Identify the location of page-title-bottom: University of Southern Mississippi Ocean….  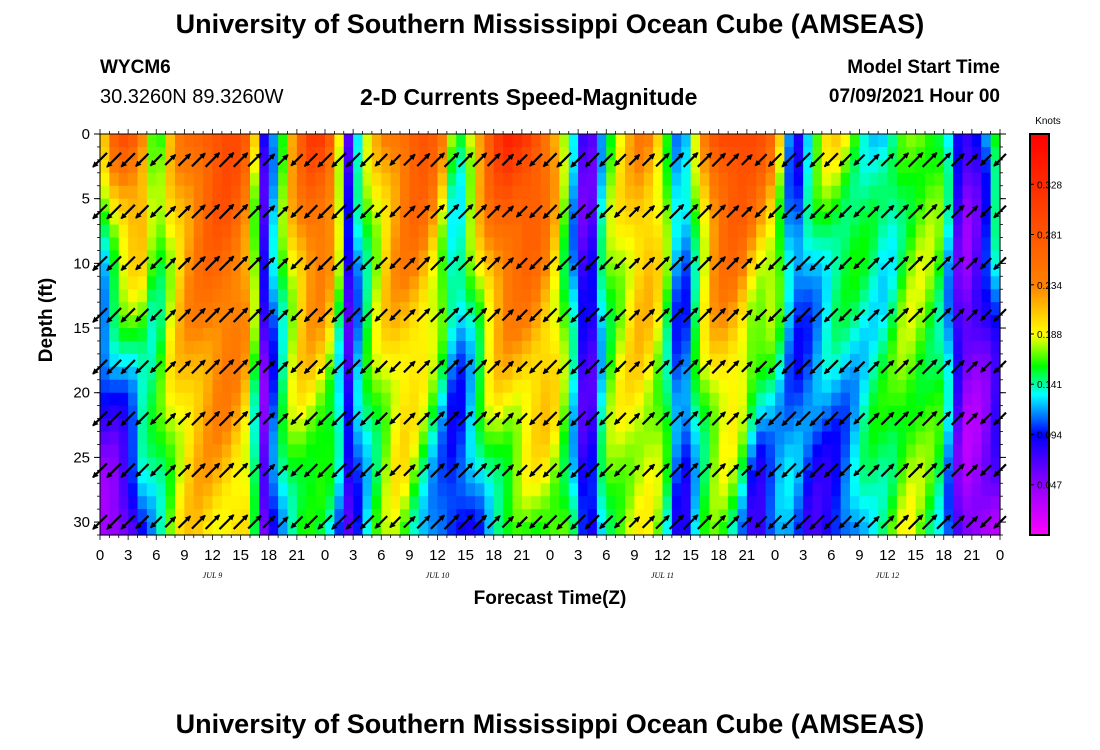
(550, 724).